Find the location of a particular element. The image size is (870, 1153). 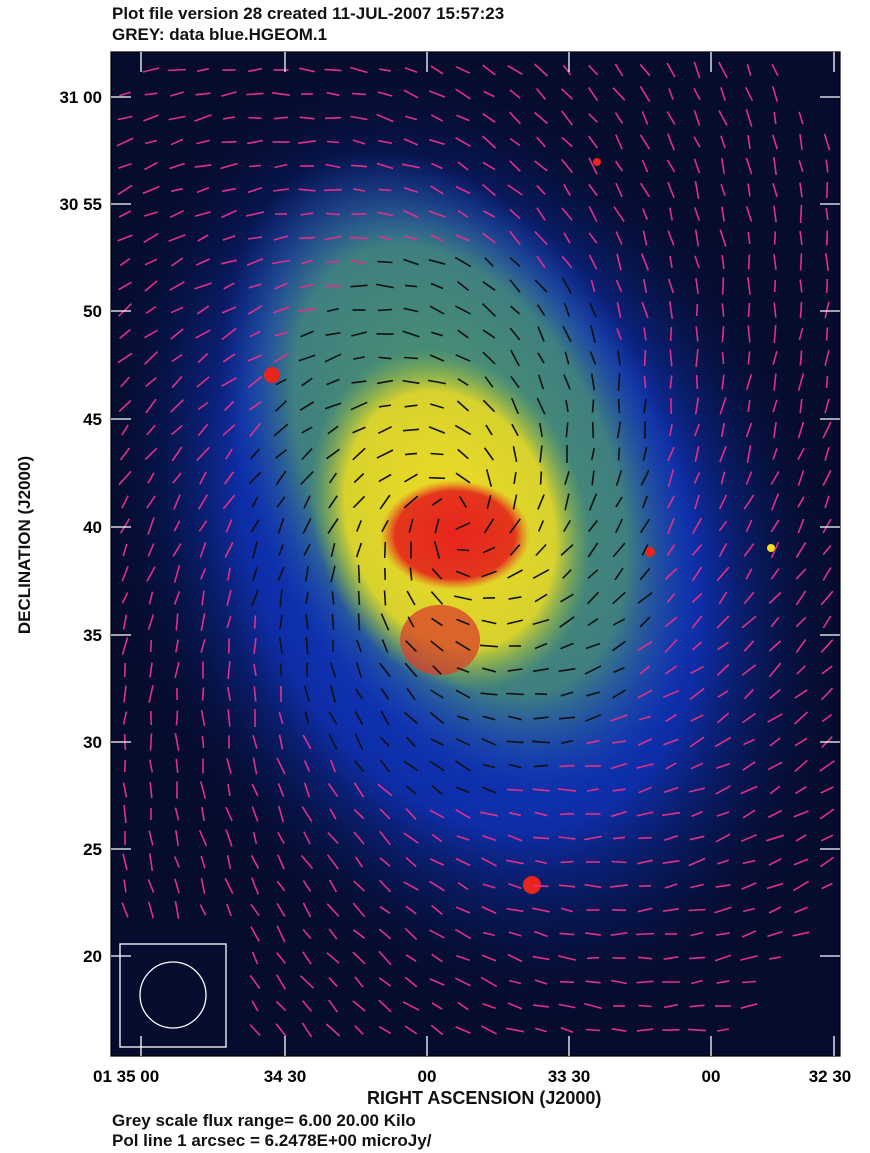

x-tick-label: 32 30 is located at coordinates (830, 1076).